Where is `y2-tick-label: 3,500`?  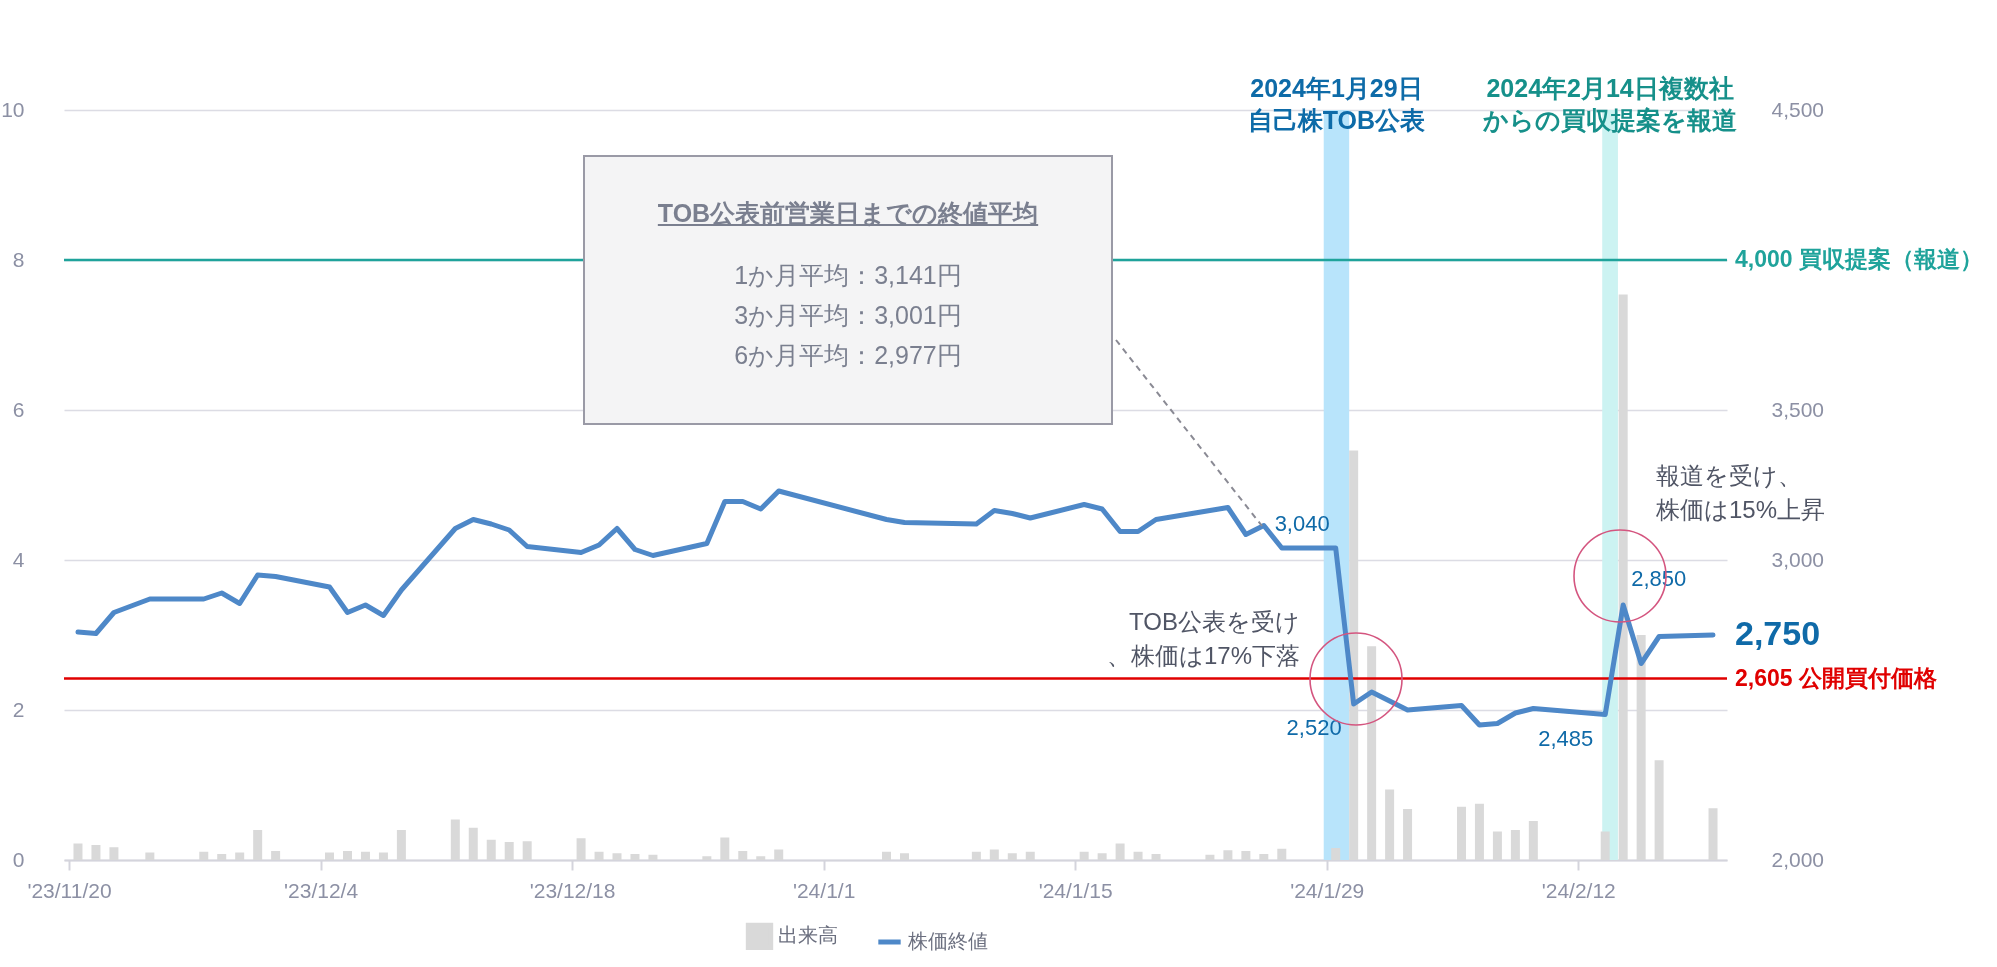
y2-tick-label: 3,500 is located at coordinates (1798, 409).